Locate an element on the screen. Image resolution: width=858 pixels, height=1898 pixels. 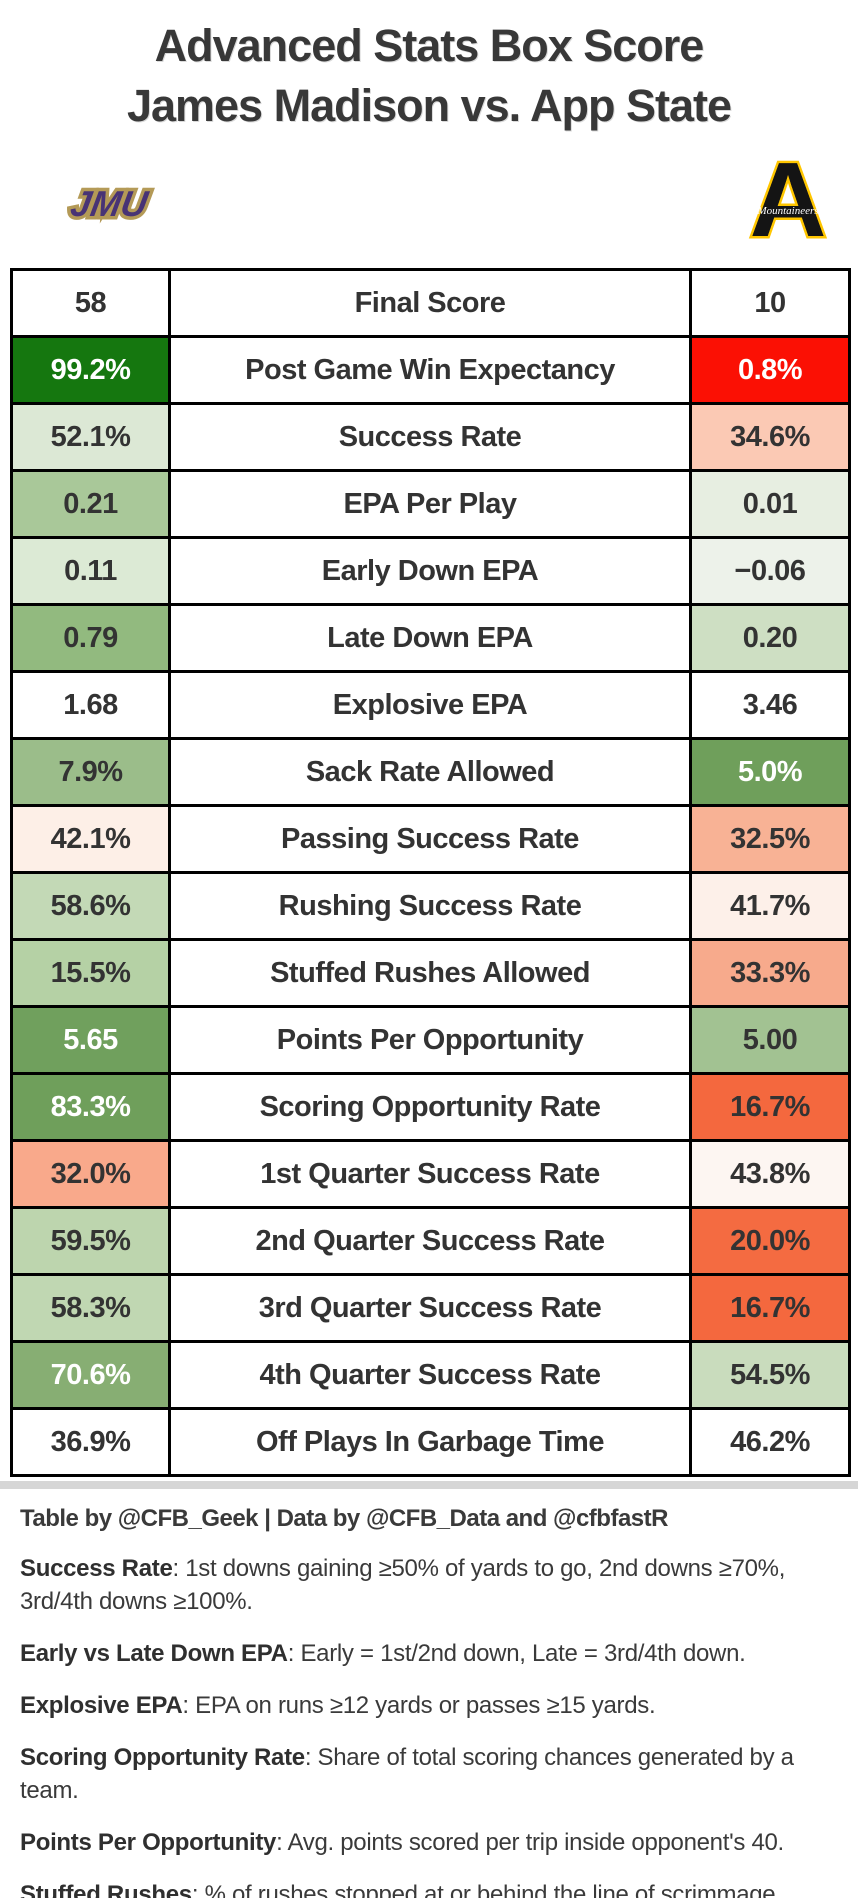
jmu-value-cell: 0.11 is located at coordinates (90, 571).